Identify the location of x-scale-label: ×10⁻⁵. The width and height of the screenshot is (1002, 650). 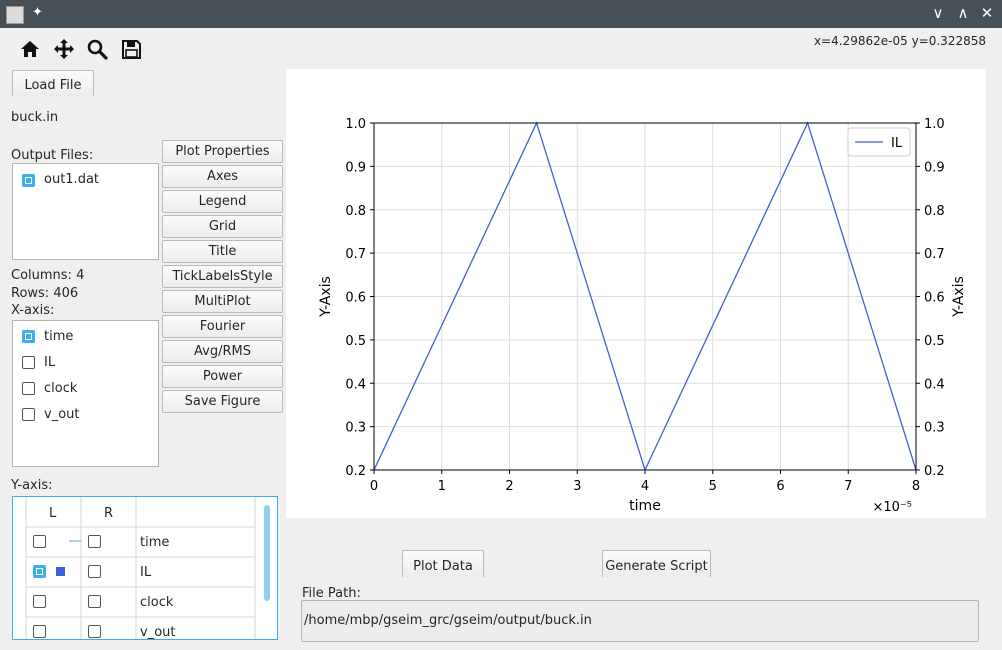
(892, 507).